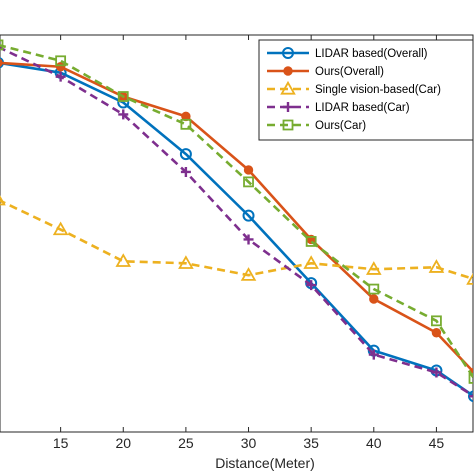  Describe the element at coordinates (437, 443) in the screenshot. I see `x-tick-label: 45` at that location.